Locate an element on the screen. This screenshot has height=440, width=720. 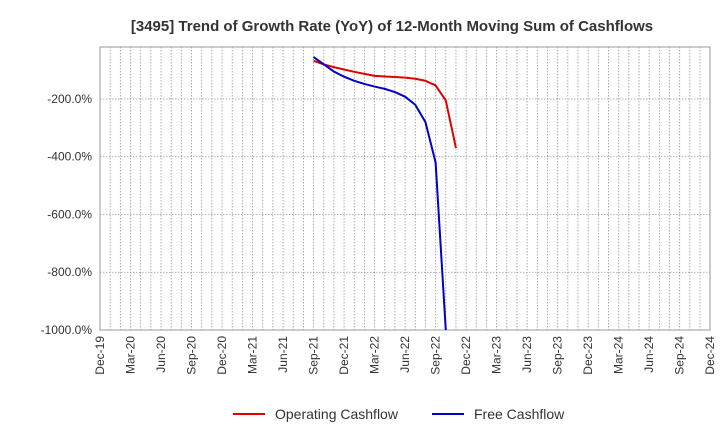
operating-cashflow-line is located at coordinates (385, 104).